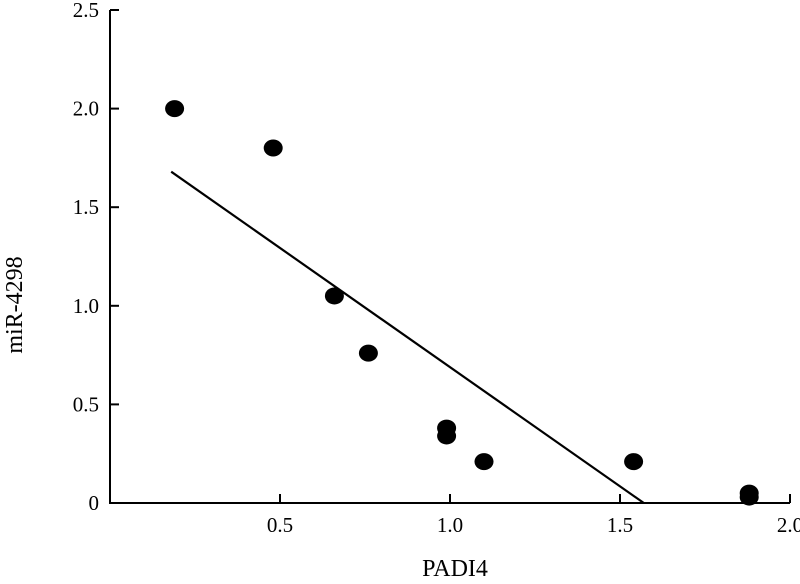 The width and height of the screenshot is (800, 584). I want to click on y-tick-label: 2.0, so click(86, 109).